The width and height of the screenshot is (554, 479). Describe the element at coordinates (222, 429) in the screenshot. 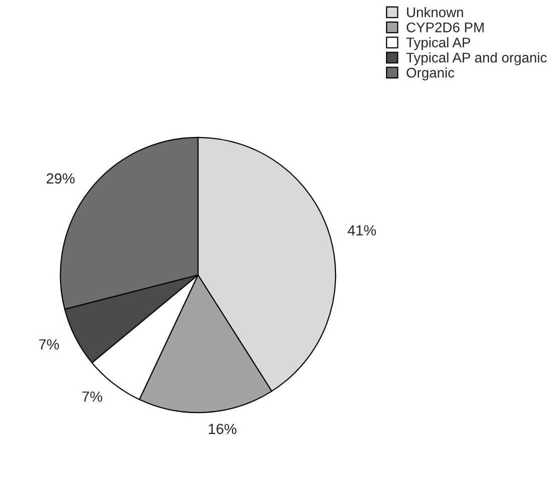

I see `data-label: 16%` at that location.